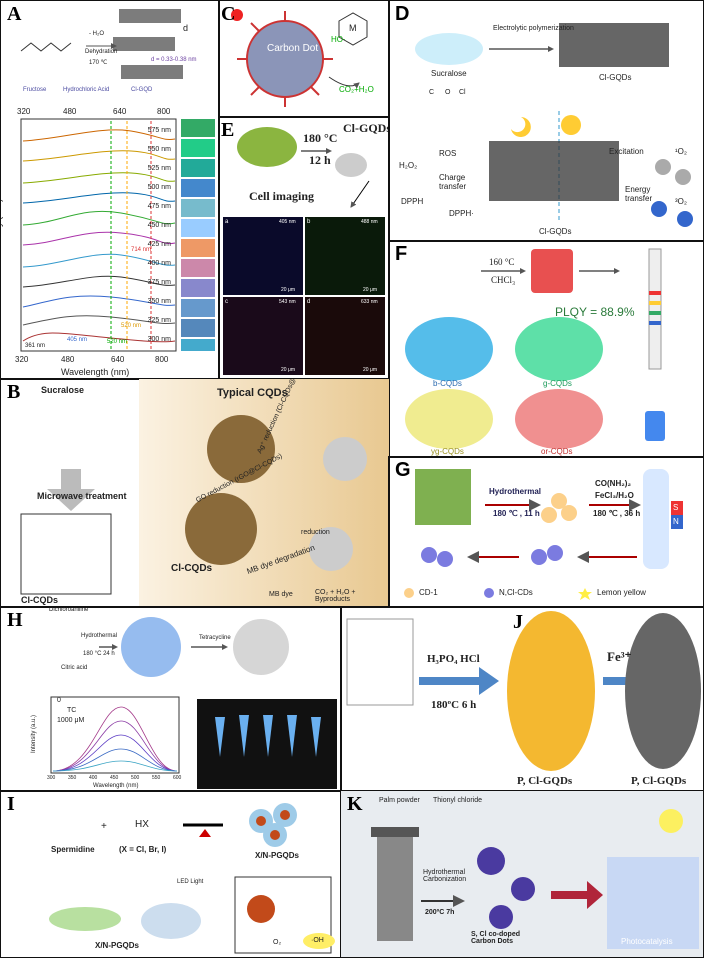 The height and width of the screenshot is (958, 704). What do you see at coordinates (281, 594) in the screenshot?
I see `label: MB dye` at bounding box center [281, 594].